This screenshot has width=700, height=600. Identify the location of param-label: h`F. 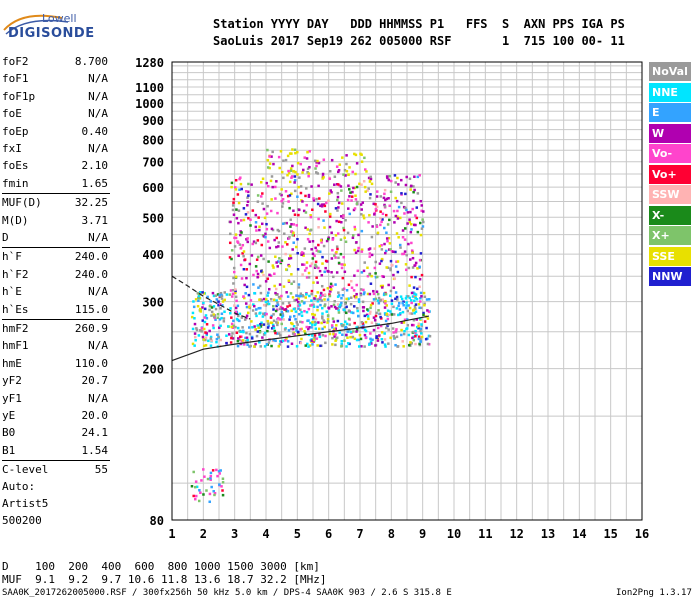
(12, 257).